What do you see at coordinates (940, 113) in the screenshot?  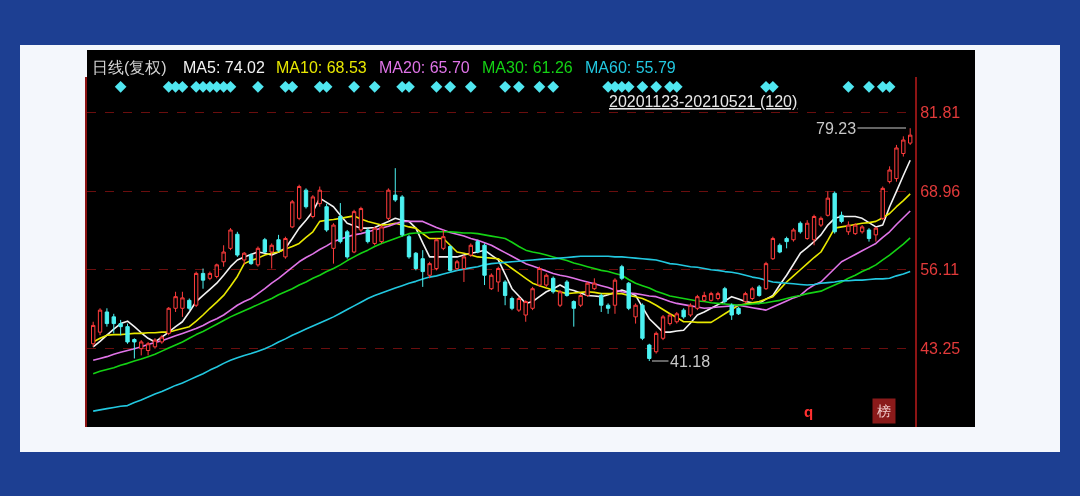 I see `y-tick-label: 81.81` at bounding box center [940, 113].